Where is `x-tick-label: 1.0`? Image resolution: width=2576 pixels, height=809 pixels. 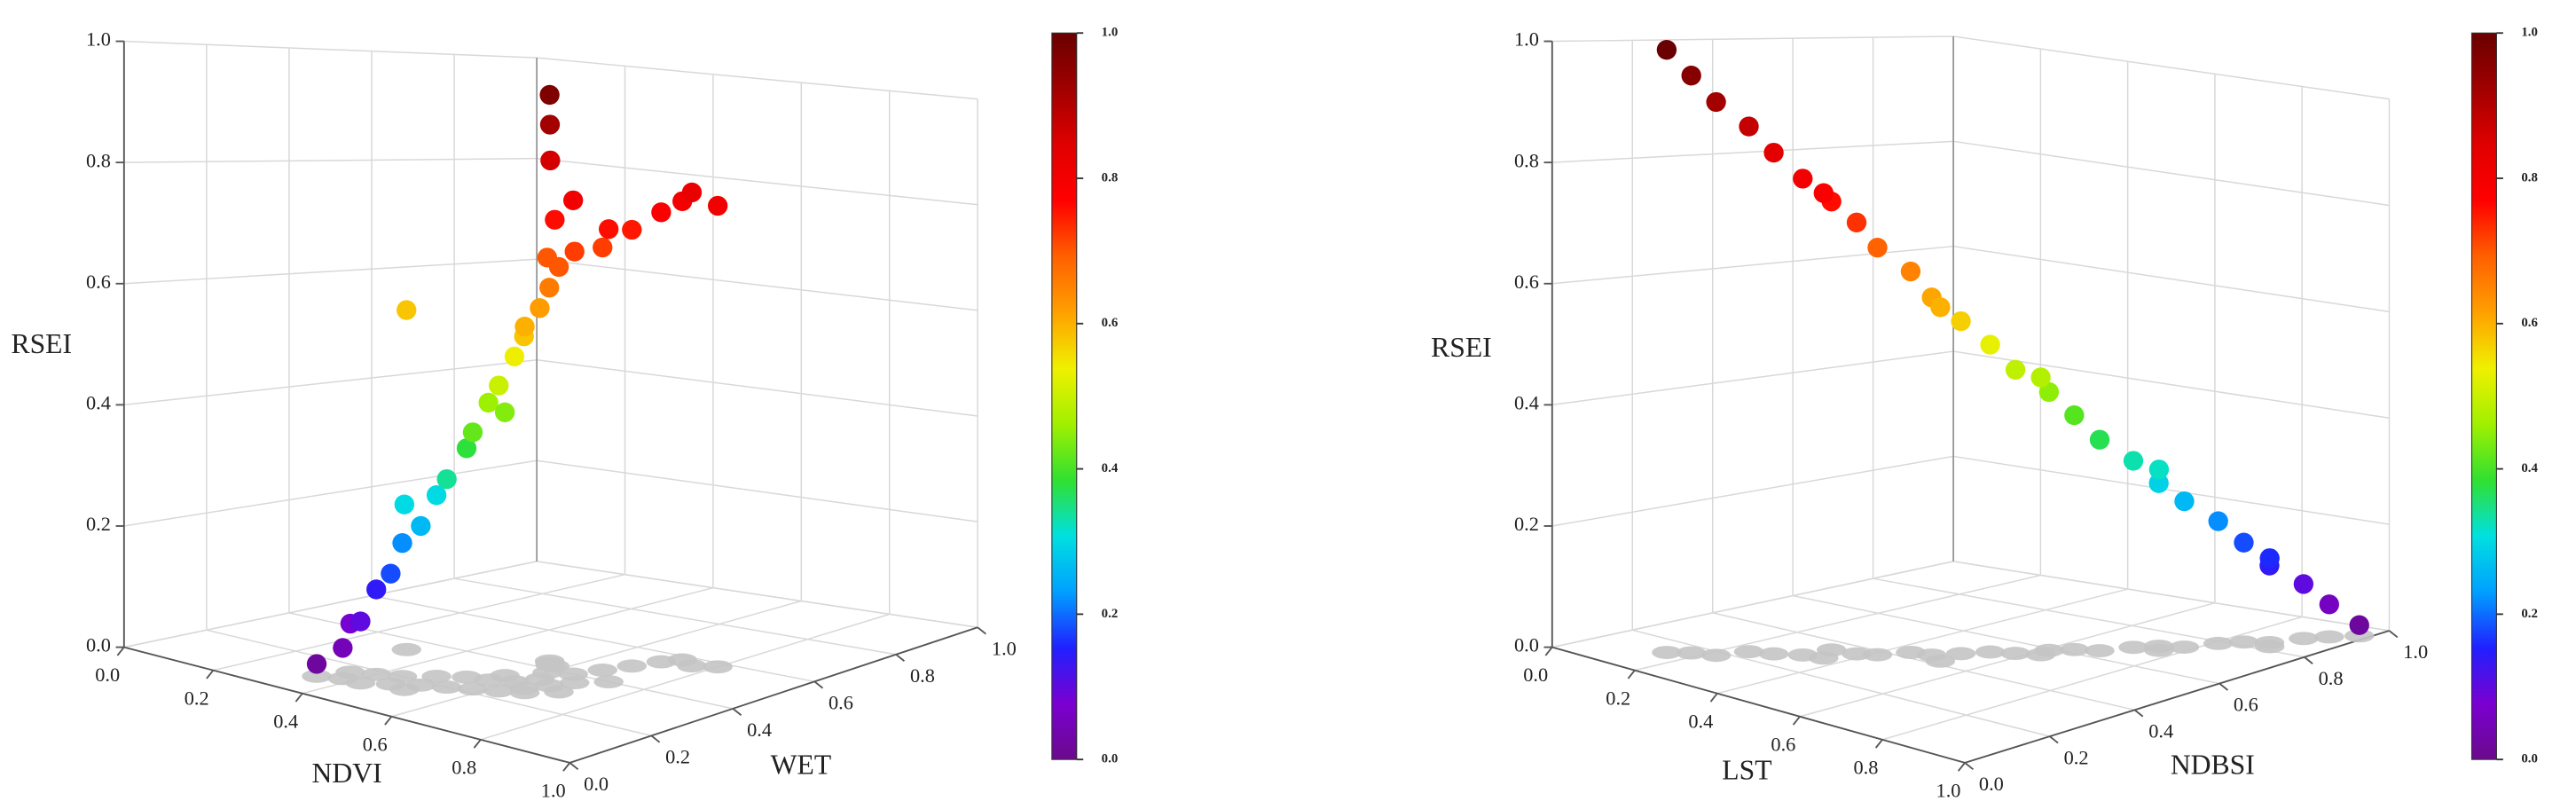 x-tick-label: 1.0 is located at coordinates (553, 791).